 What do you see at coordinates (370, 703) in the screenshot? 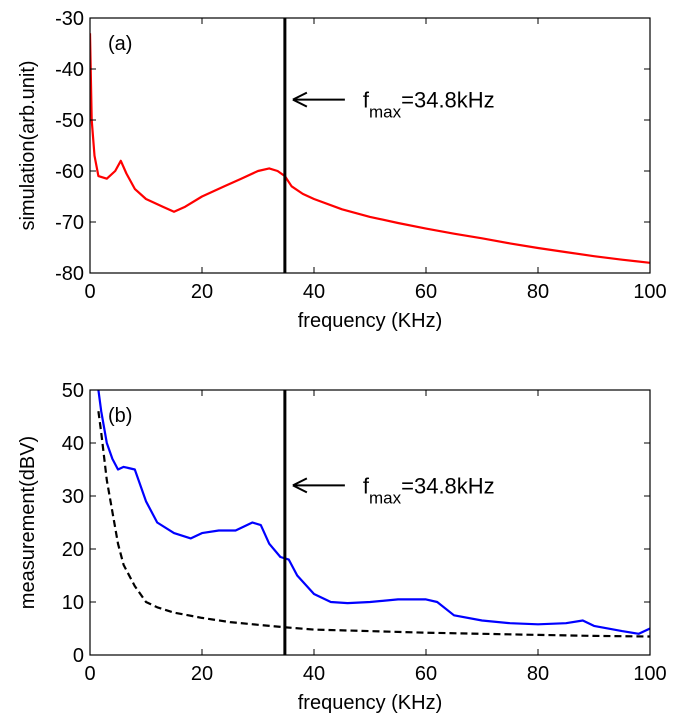
I see `x-axis-label-b: frequency (KHz)` at bounding box center [370, 703].